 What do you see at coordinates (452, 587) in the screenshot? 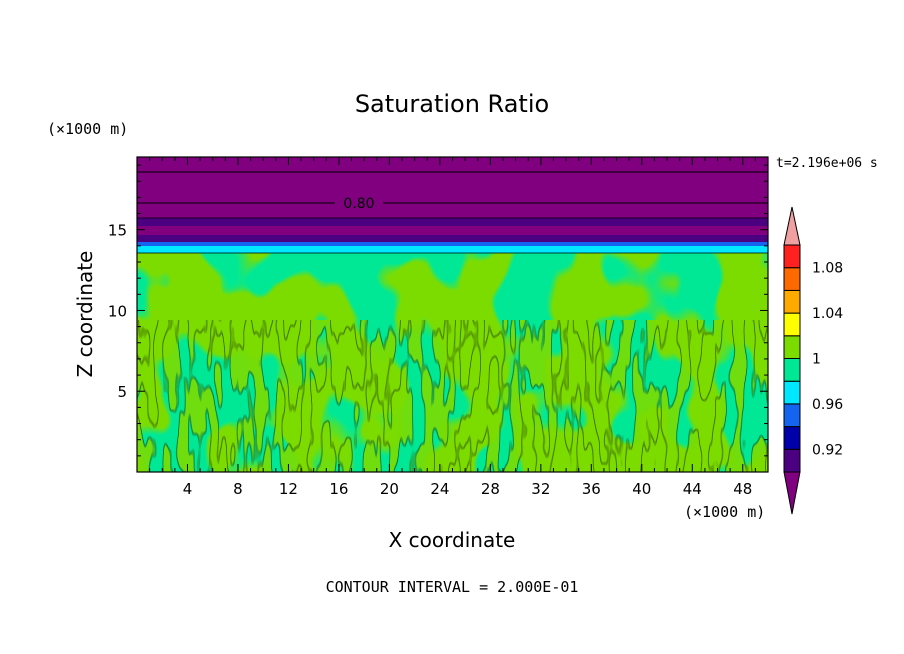
I see `contour-interval-note: CONTOUR INTERVAL = 2.000E-01` at bounding box center [452, 587].